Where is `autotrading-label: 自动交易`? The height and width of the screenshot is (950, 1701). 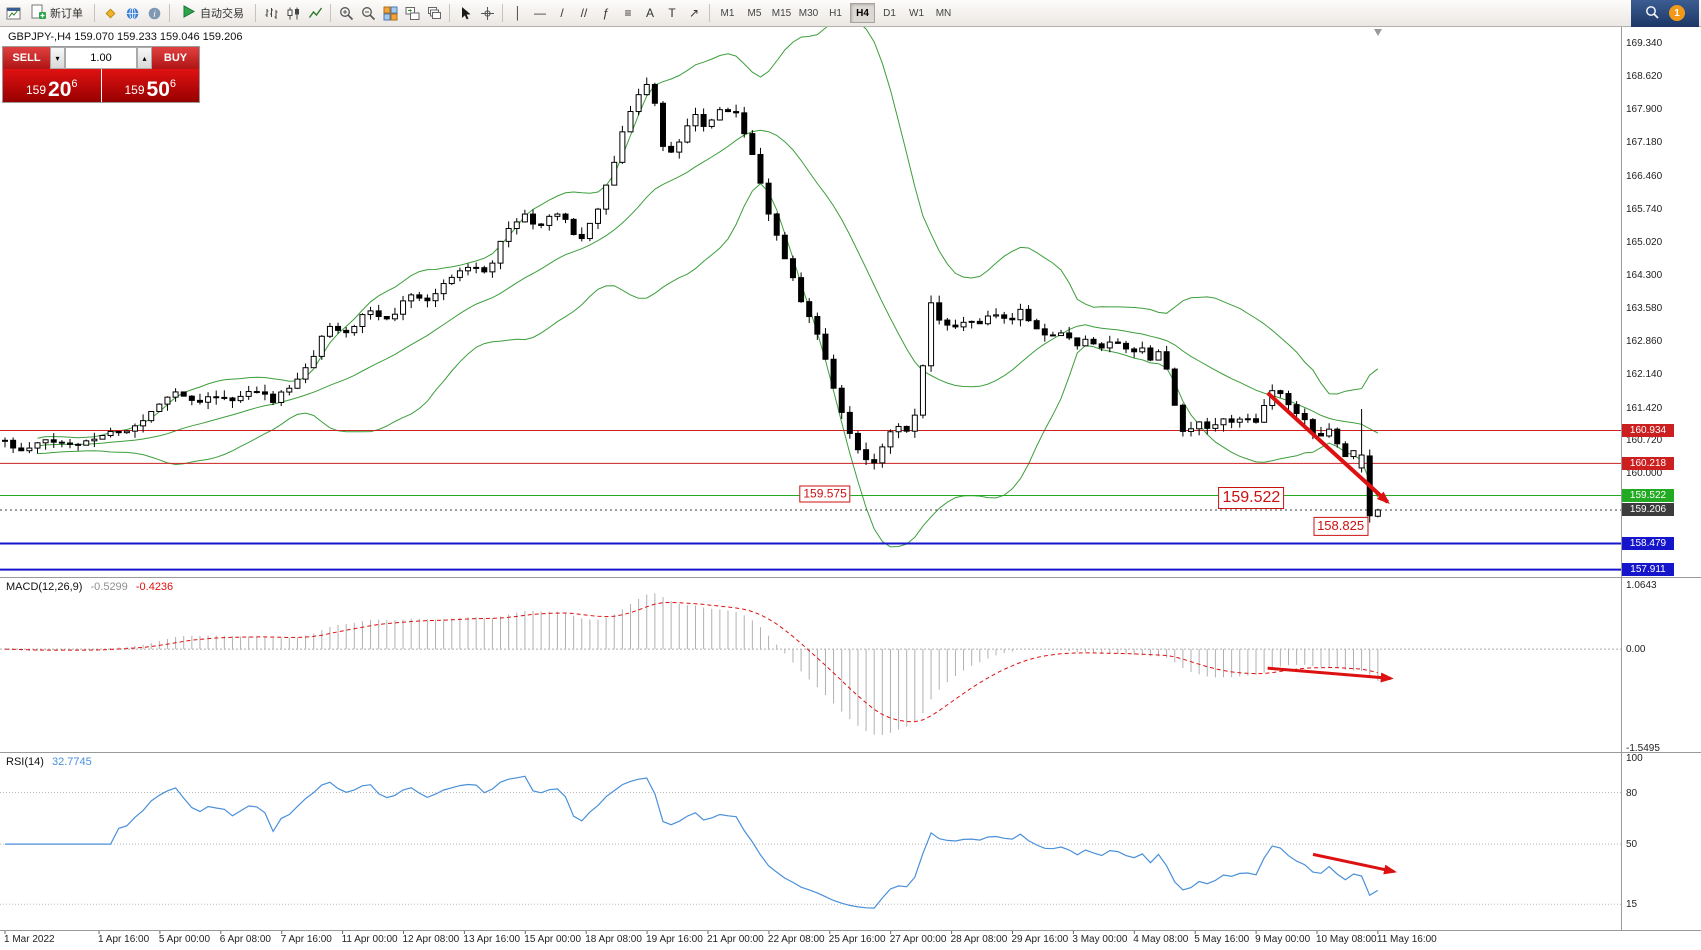
autotrading-label: 自动交易 is located at coordinates (222, 14).